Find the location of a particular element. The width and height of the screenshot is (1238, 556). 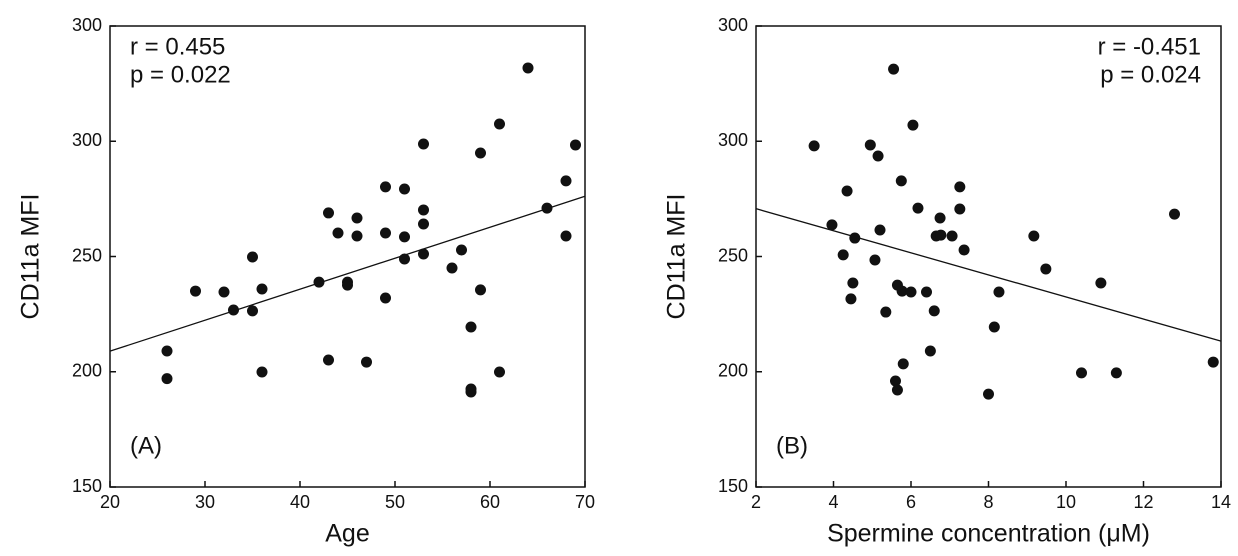

panel-label: (B) is located at coordinates (792, 445).